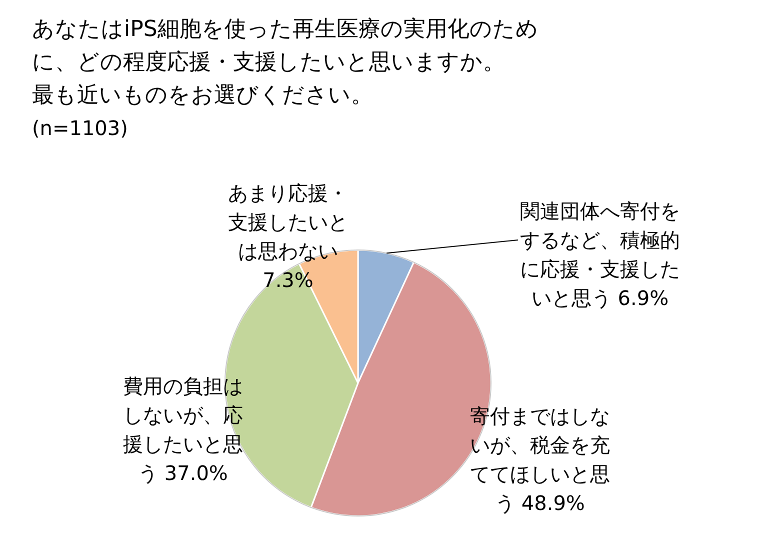 The image size is (766, 540). What do you see at coordinates (183, 429) in the screenshot?
I see `slice-label: 費用の負担はしないが、応援したいと思う 37.0%` at bounding box center [183, 429].